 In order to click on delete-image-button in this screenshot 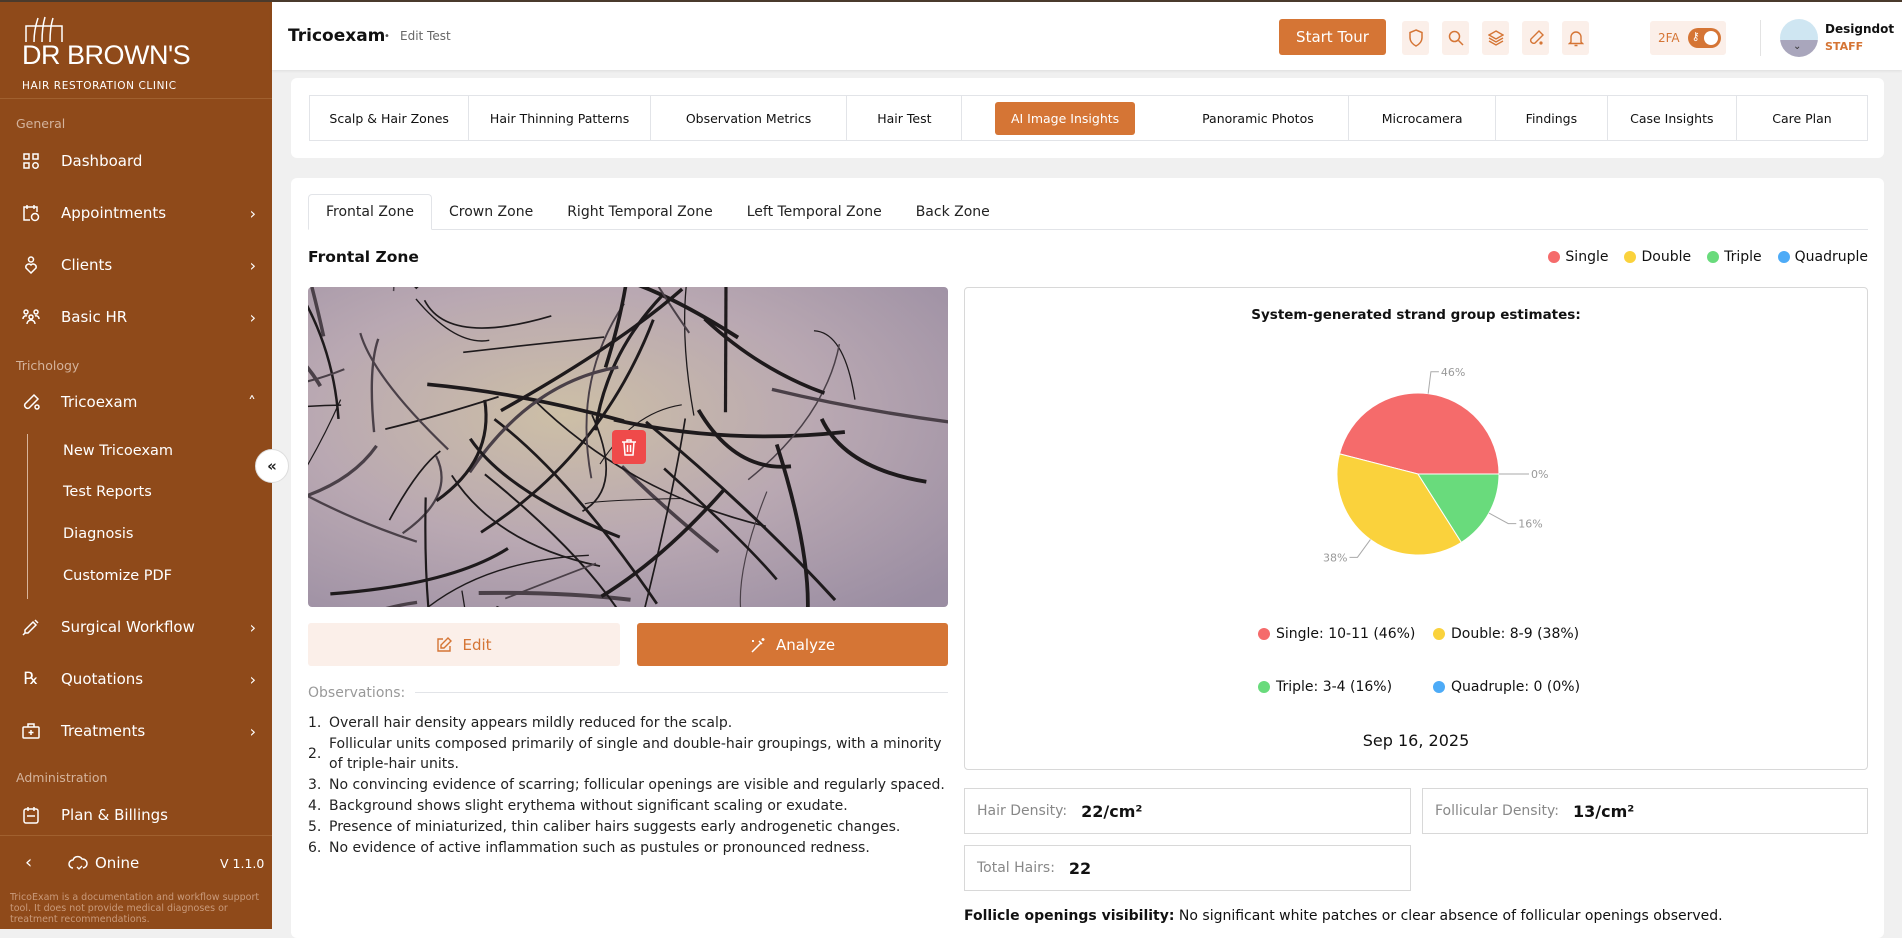, I will do `click(629, 447)`.